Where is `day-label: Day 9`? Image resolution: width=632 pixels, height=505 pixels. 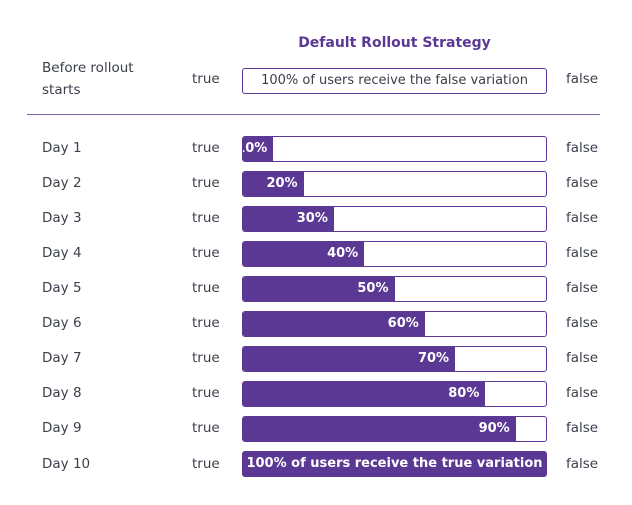
day-label: Day 9 is located at coordinates (62, 428).